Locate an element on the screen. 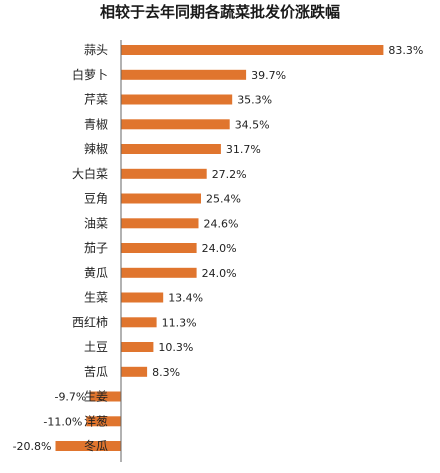 The image size is (440, 473). value-label: 34.5% is located at coordinates (252, 124).